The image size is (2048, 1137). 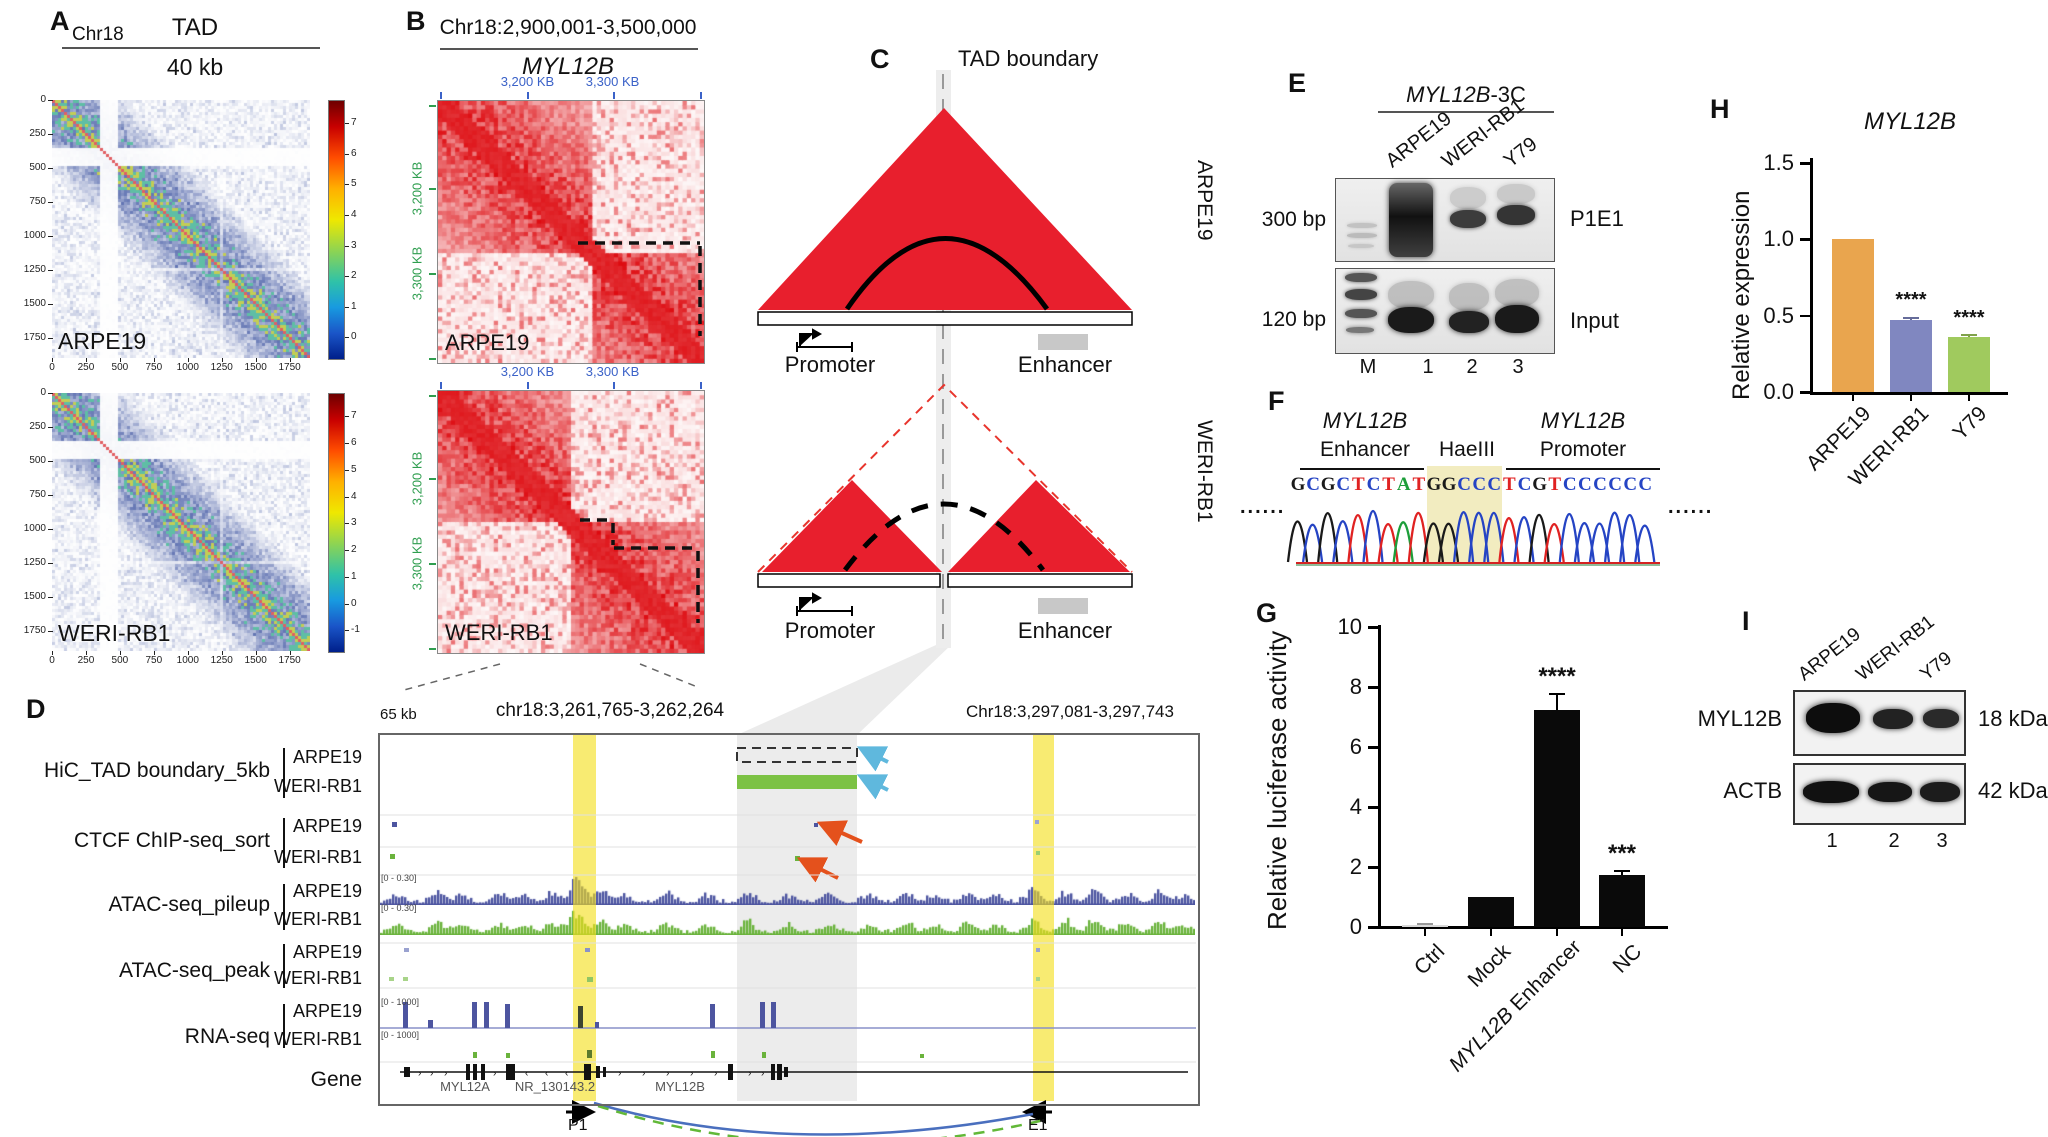 I want to click on f-underline-left, so click(x=1362, y=469).